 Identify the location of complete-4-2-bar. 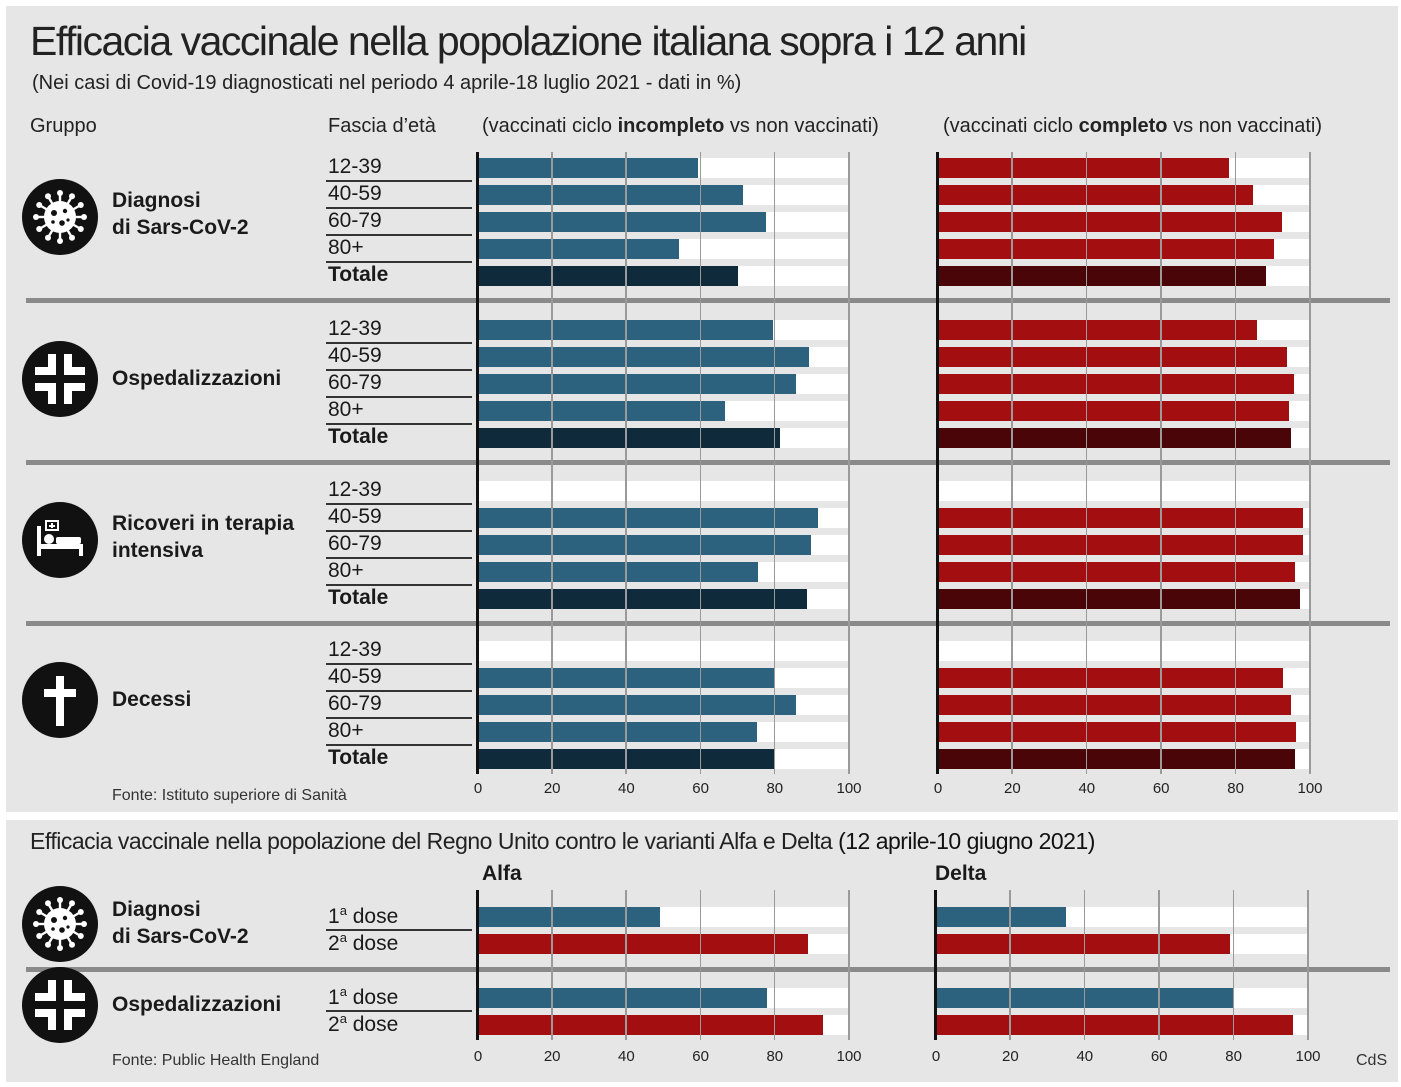
(1110, 678).